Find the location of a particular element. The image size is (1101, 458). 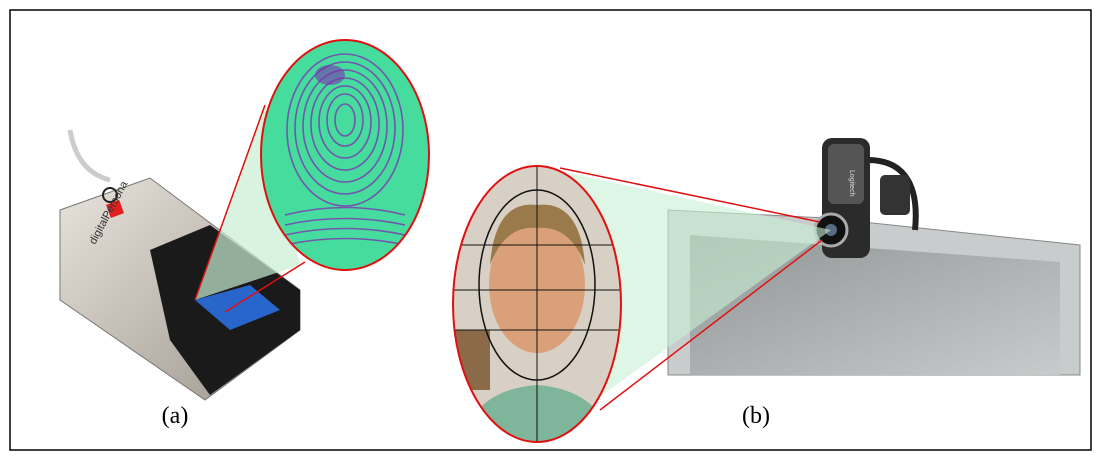

fingerprint-zoom is located at coordinates (345, 155).